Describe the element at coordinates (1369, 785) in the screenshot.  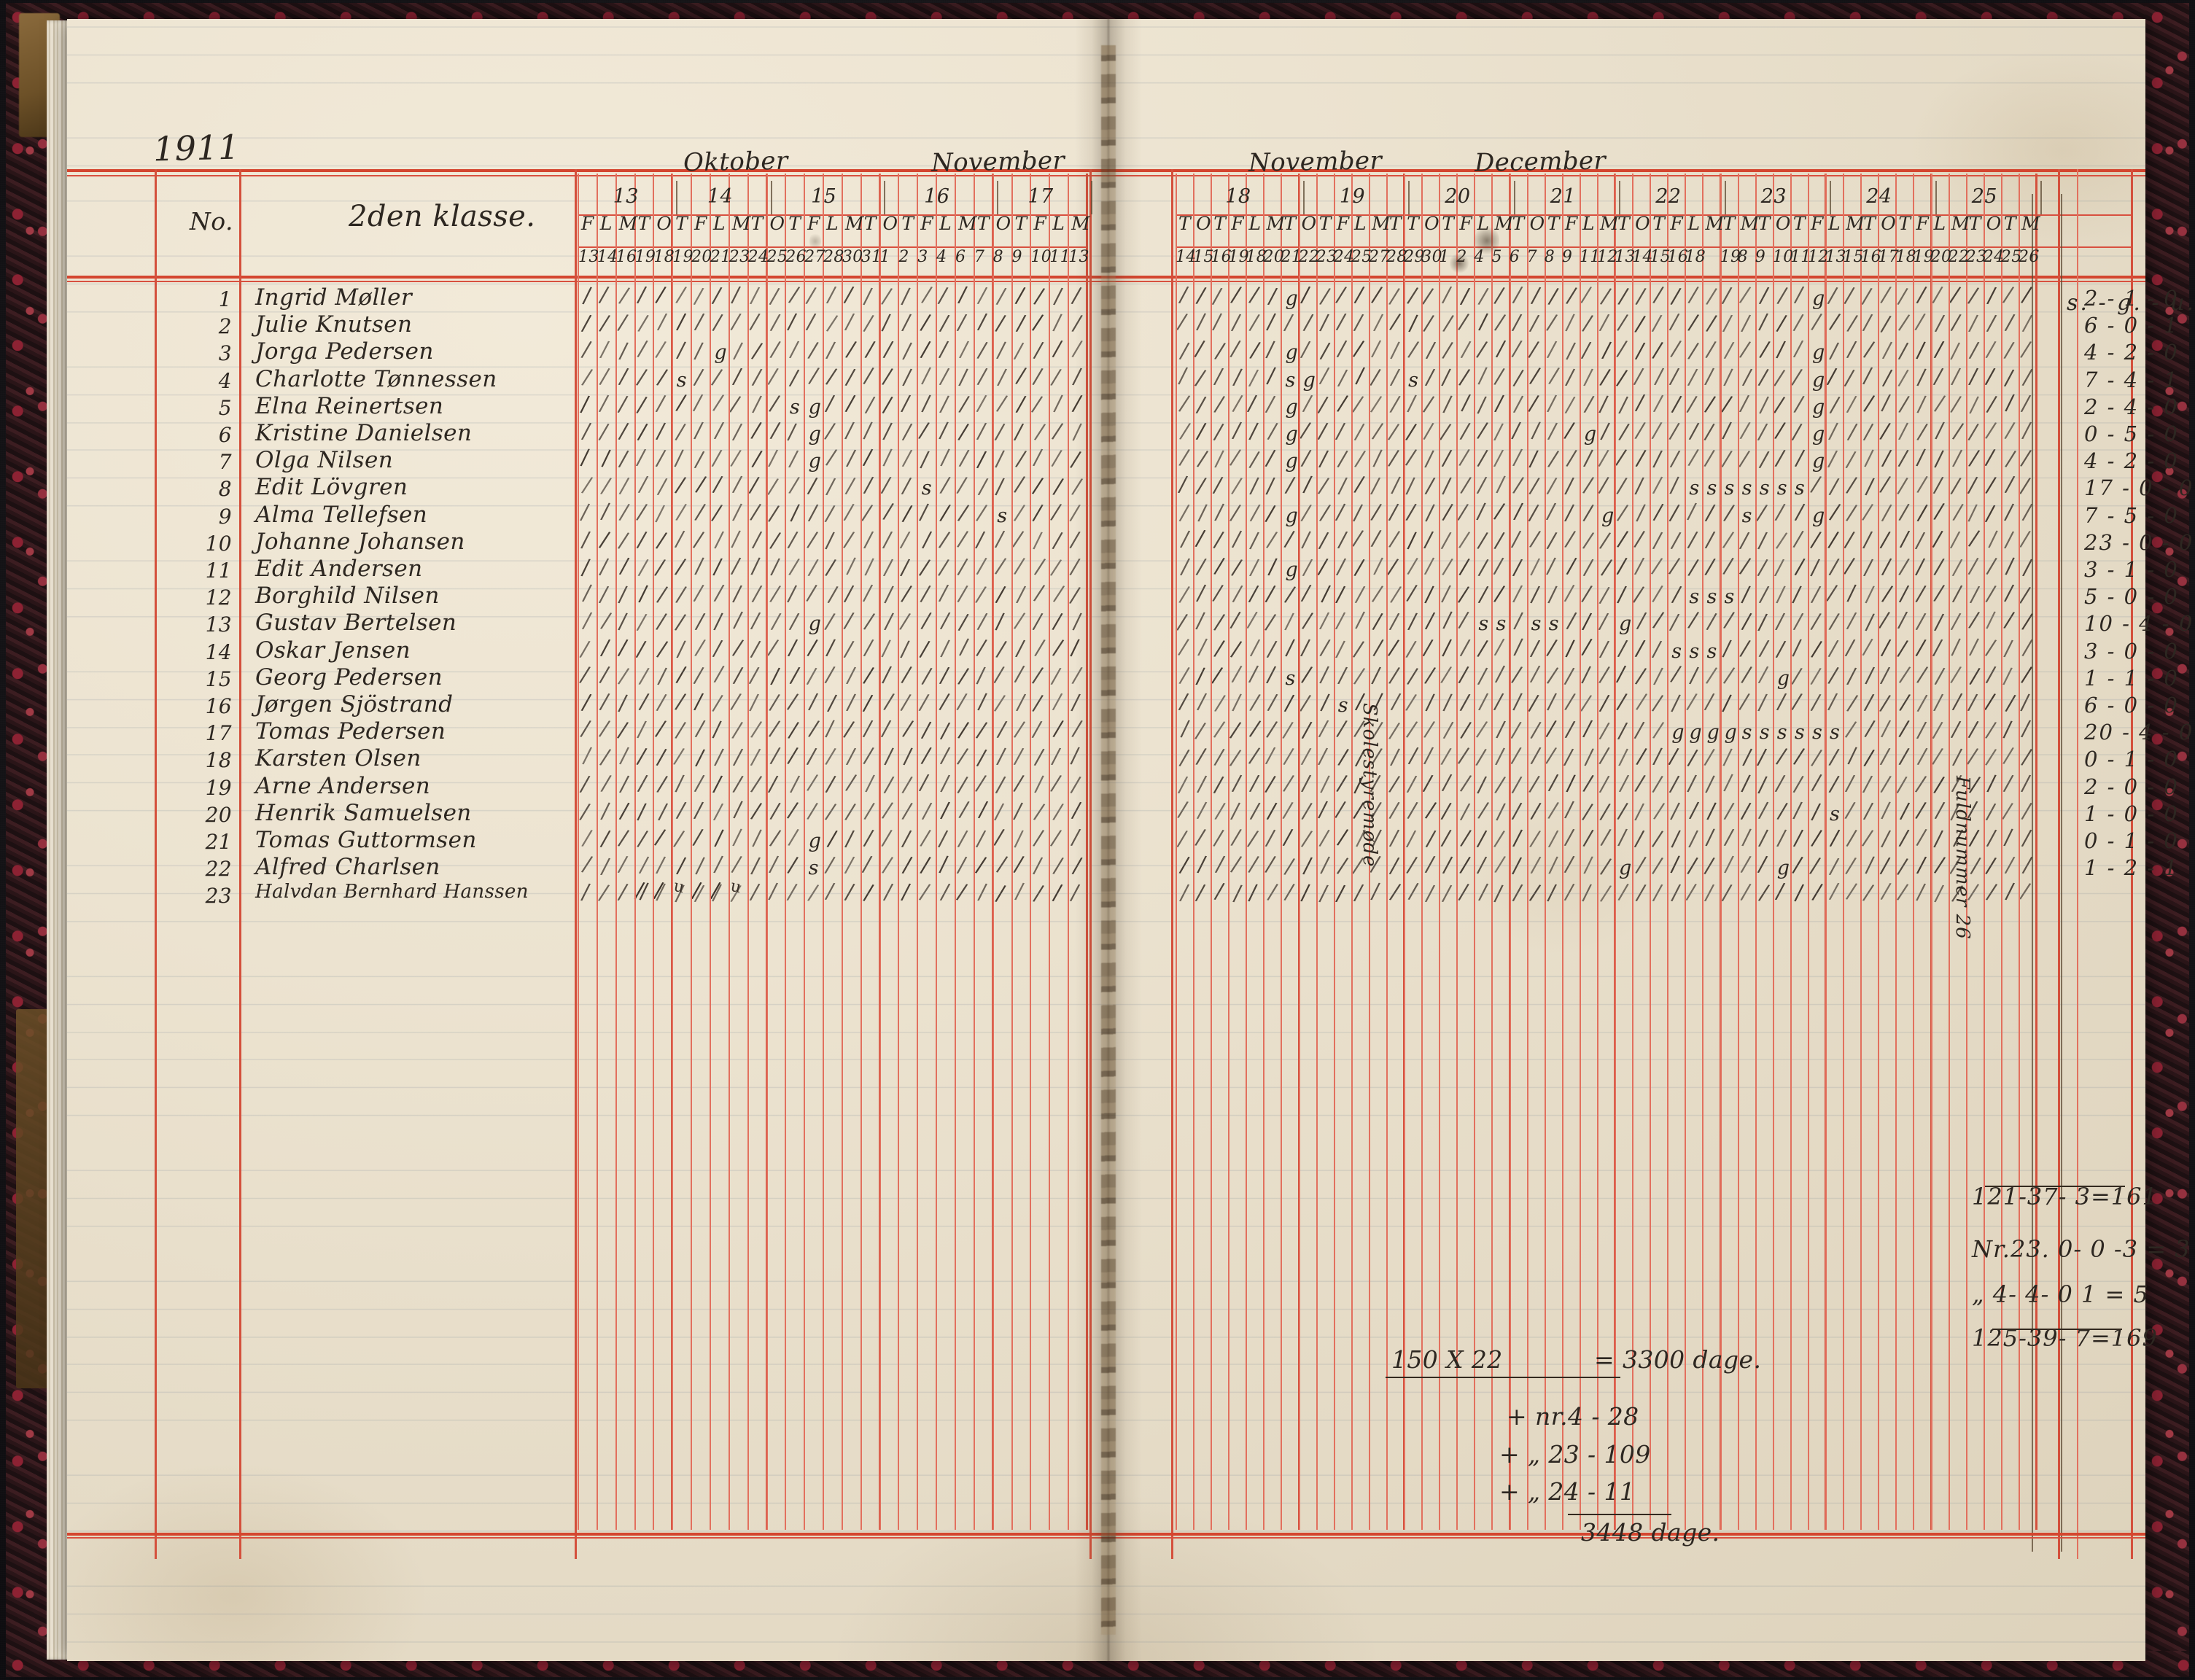
I see `vertical-annotation-0: Skolestyremøde` at that location.